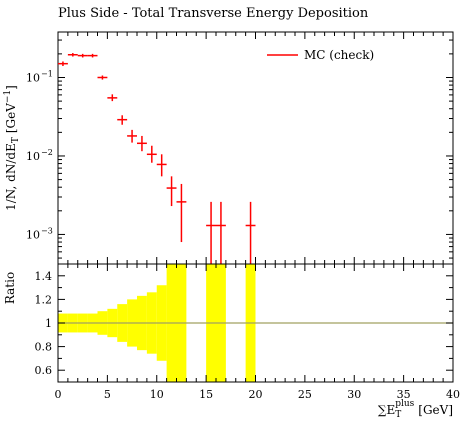  What do you see at coordinates (44, 299) in the screenshot?
I see `ratio-y-tick-label: 1.2` at bounding box center [44, 299].